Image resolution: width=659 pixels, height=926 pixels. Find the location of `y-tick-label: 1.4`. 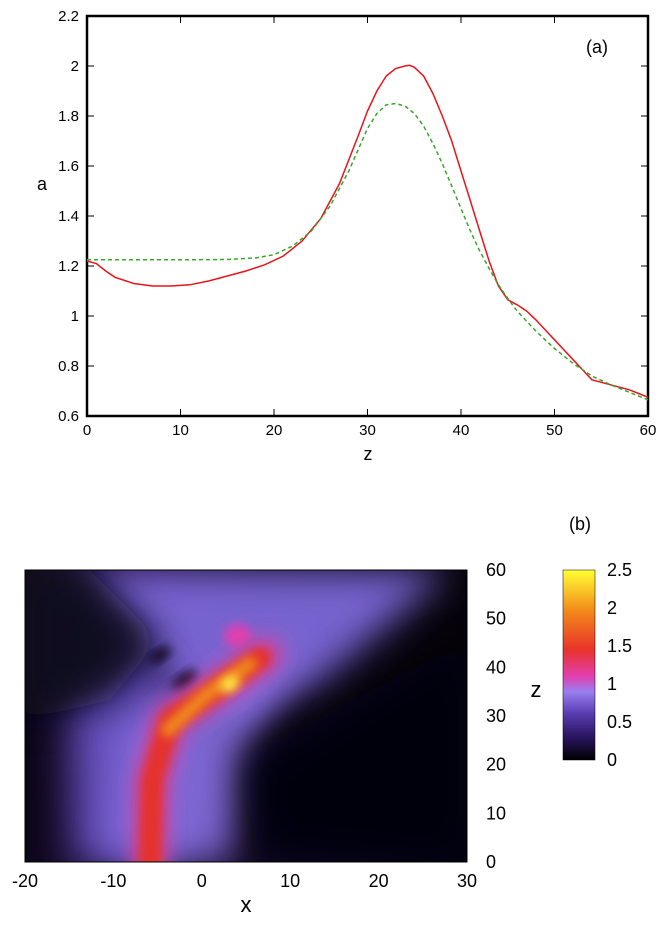

y-tick-label: 1.4 is located at coordinates (68, 216).